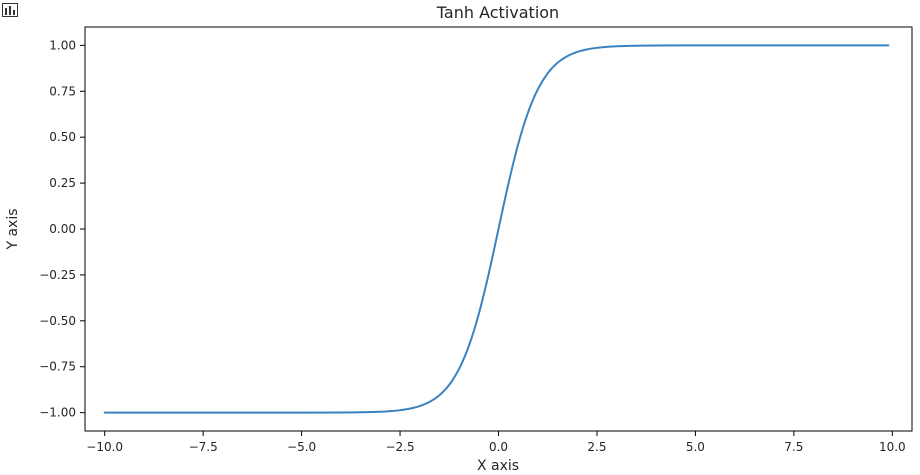 This screenshot has width=920, height=475. What do you see at coordinates (57, 321) in the screenshot?
I see `y-tick-label: −0.50` at bounding box center [57, 321].